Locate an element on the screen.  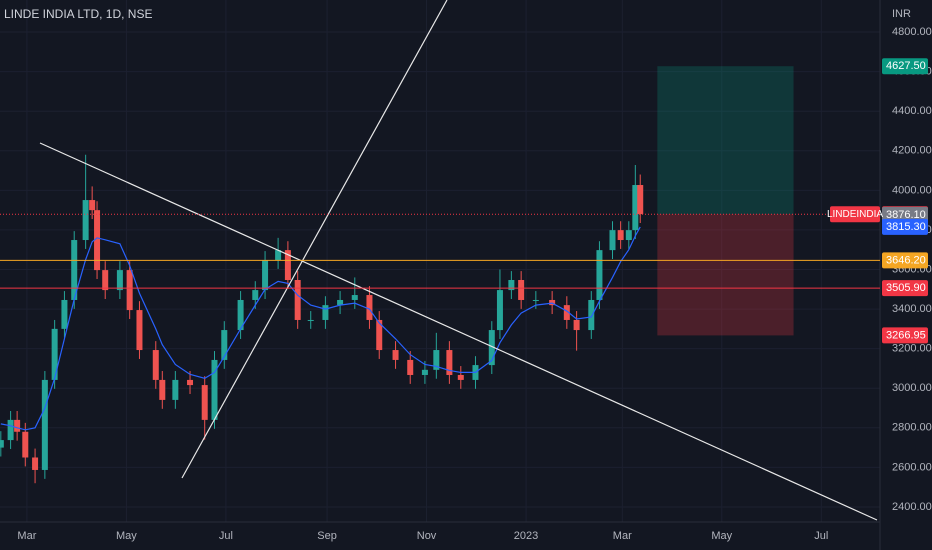
price-label: 3646.20 is located at coordinates (906, 260).